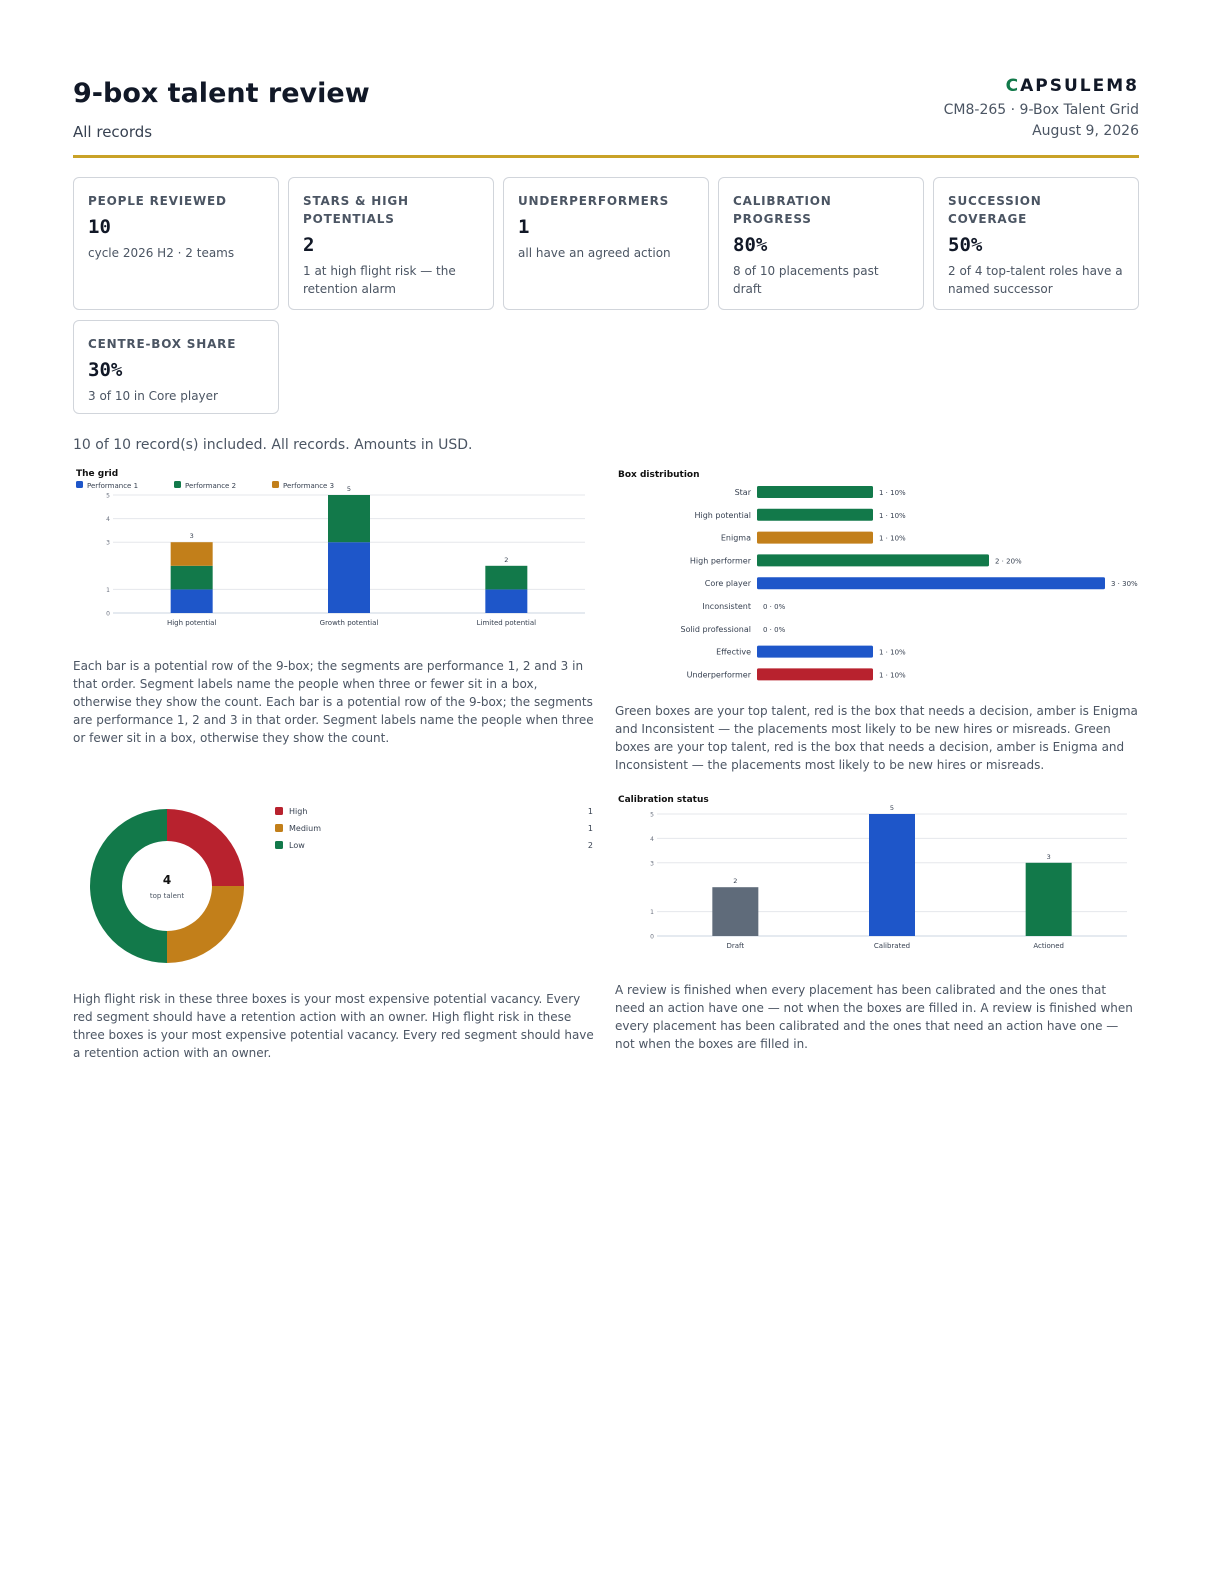  I want to click on report-date: August 9, 2026, so click(1085, 131).